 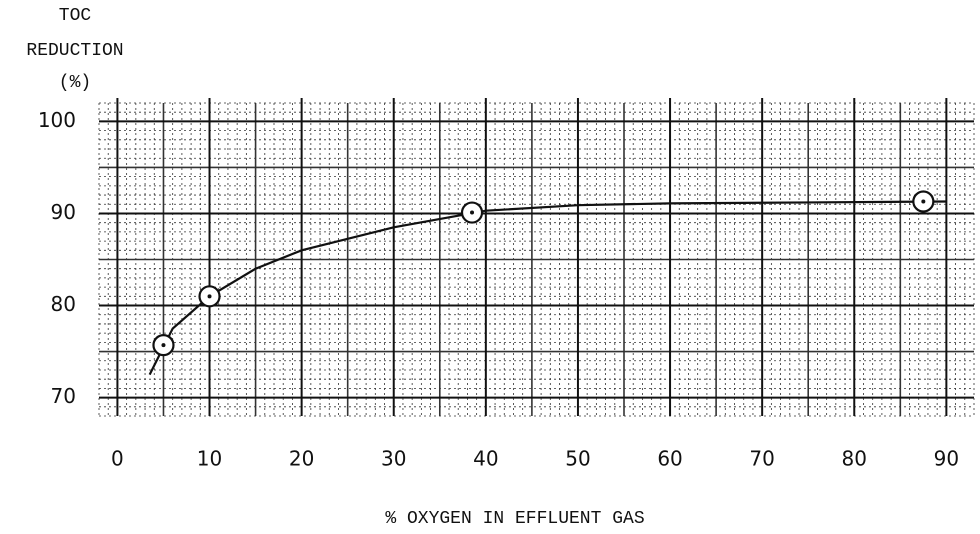 What do you see at coordinates (63, 396) in the screenshot?
I see `y-tick-label: 70` at bounding box center [63, 396].